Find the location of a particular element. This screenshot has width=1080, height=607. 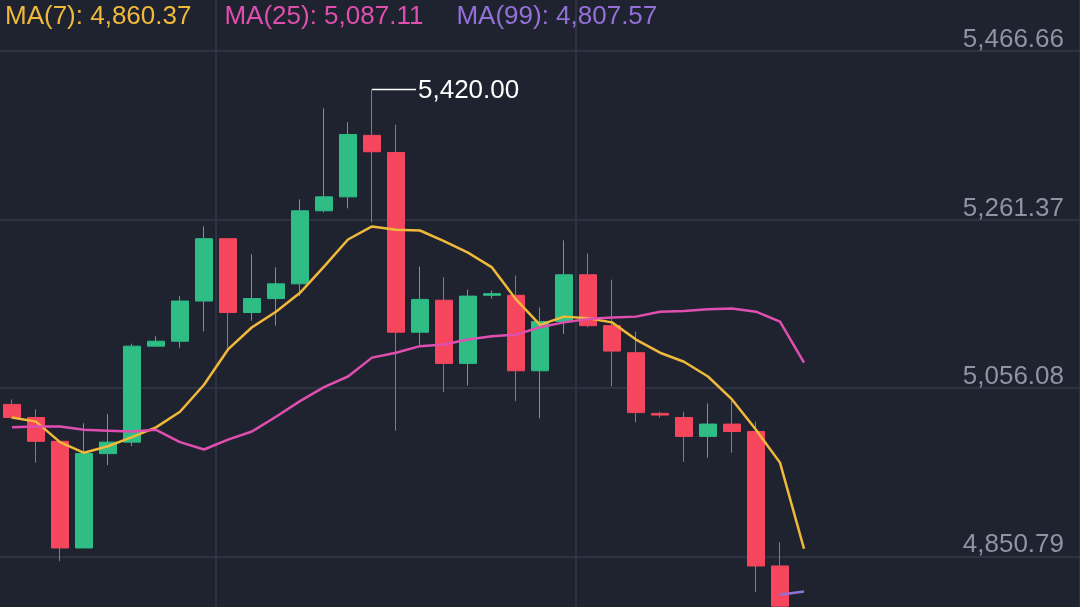

text: MA(99): 4,807.57 is located at coordinates (557, 15).